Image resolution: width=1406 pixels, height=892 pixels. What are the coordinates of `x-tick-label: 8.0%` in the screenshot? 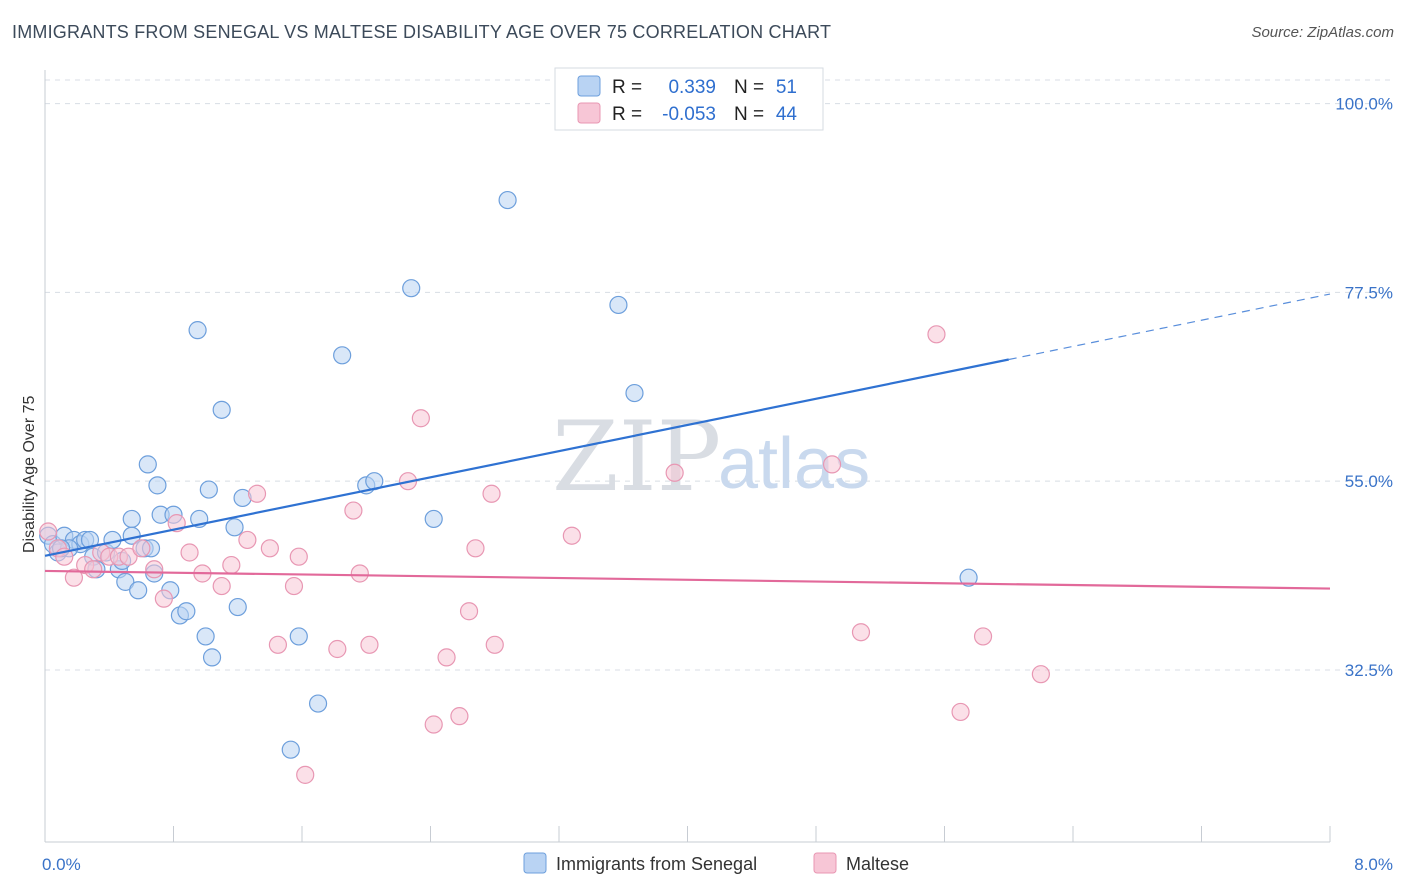 It's located at (1373, 864).